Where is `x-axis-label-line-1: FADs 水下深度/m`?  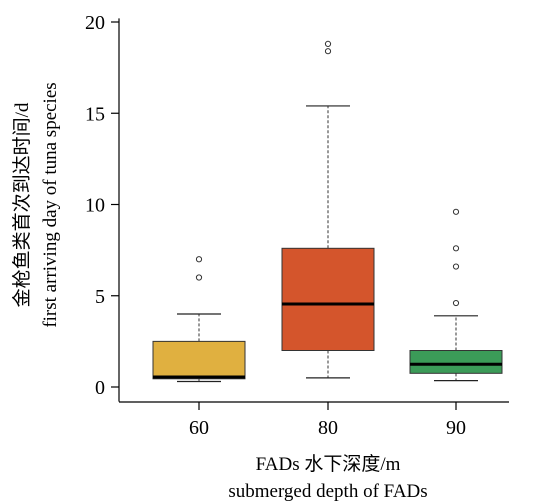
x-axis-label-line-1: FADs 水下深度/m is located at coordinates (328, 464).